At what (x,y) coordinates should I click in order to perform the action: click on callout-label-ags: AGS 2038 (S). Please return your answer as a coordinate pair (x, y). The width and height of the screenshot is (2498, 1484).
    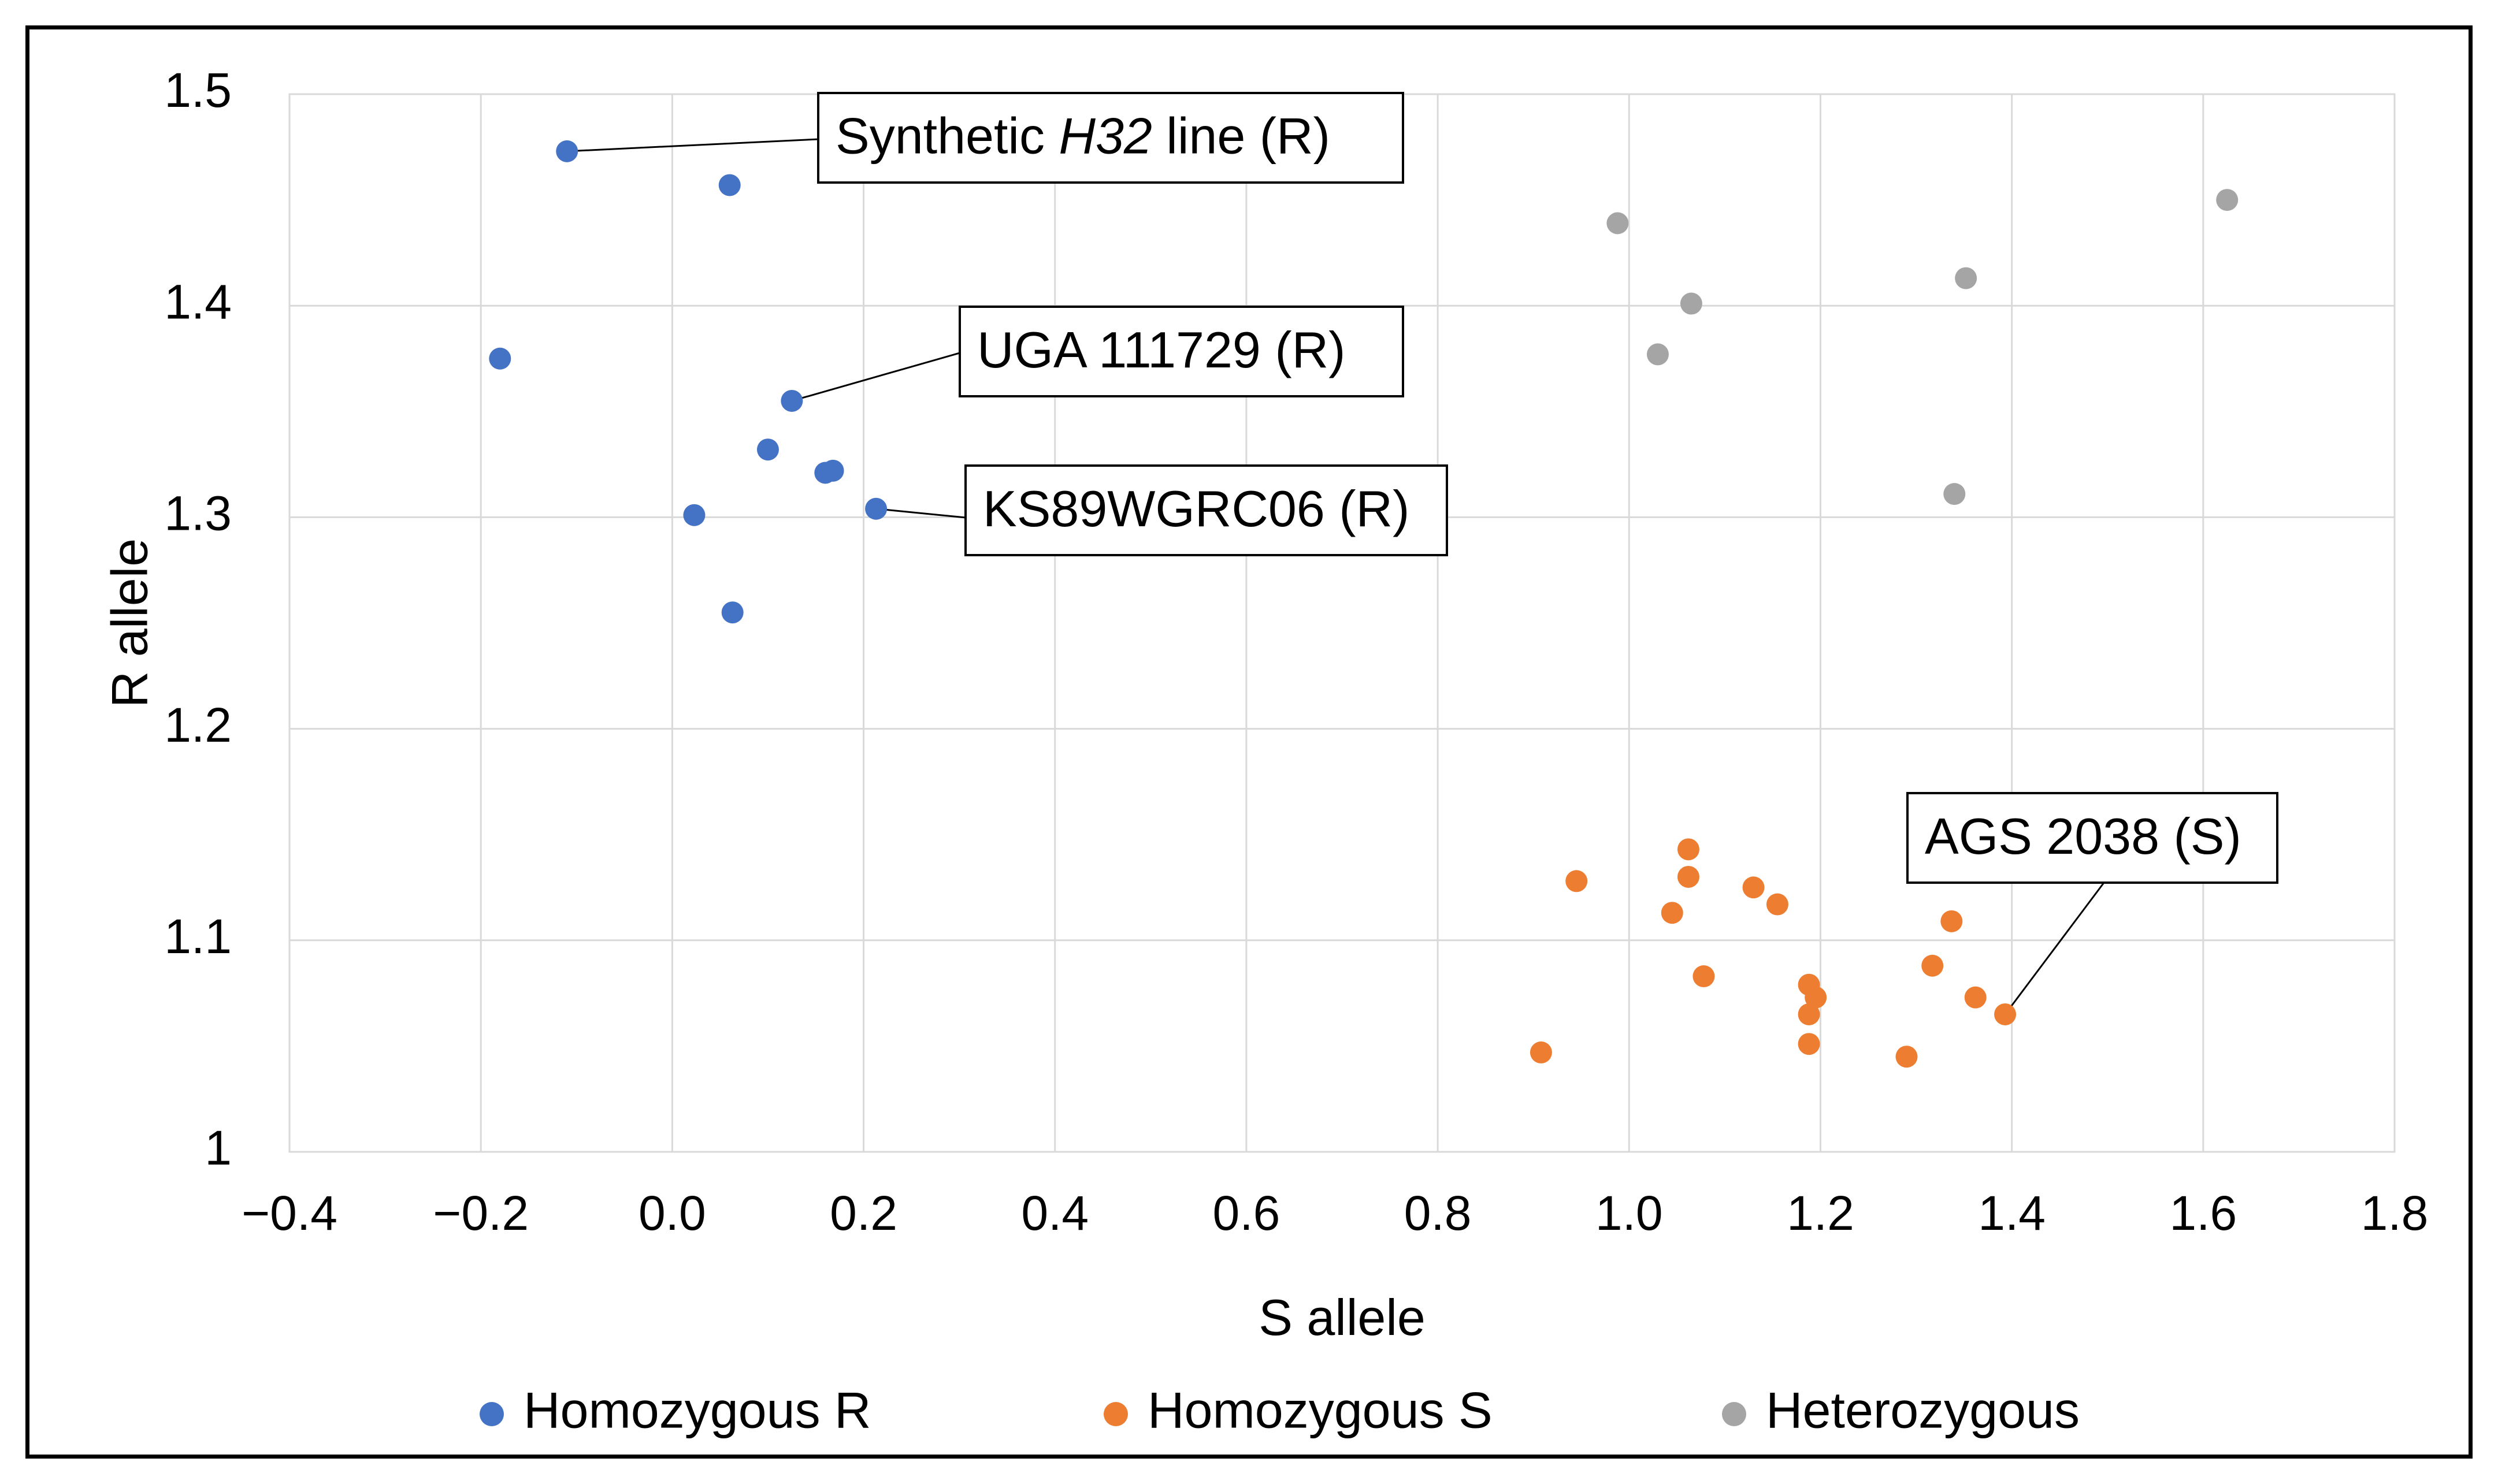
    Looking at the image, I should click on (2083, 836).